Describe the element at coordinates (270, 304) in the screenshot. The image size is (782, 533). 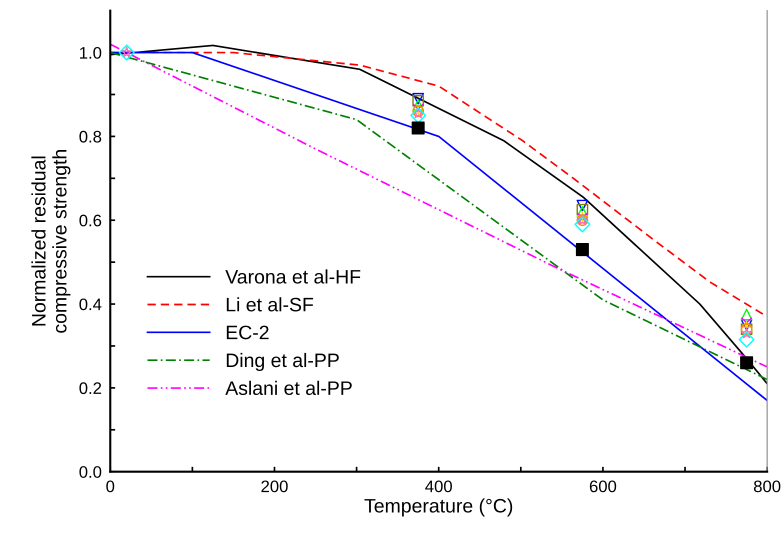
I see `legend-label: Li et al-SF` at that location.